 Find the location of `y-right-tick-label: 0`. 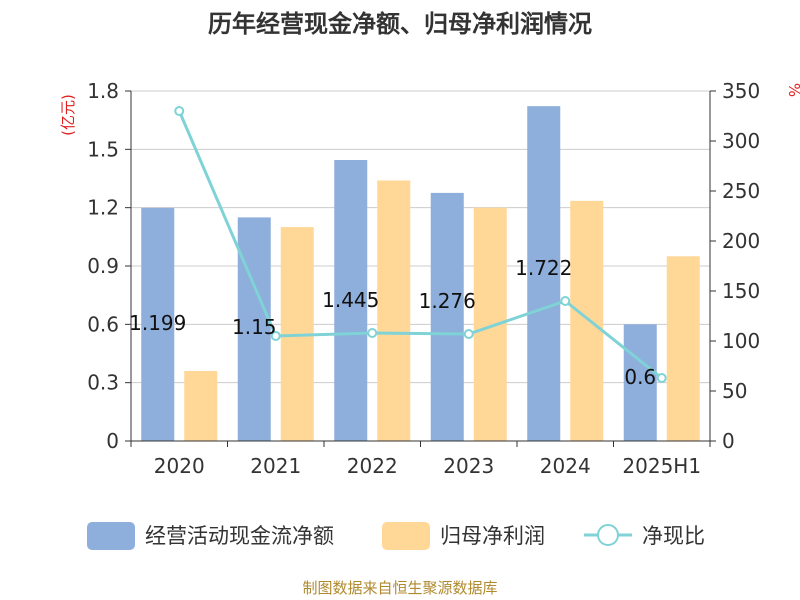

y-right-tick-label: 0 is located at coordinates (728, 441).